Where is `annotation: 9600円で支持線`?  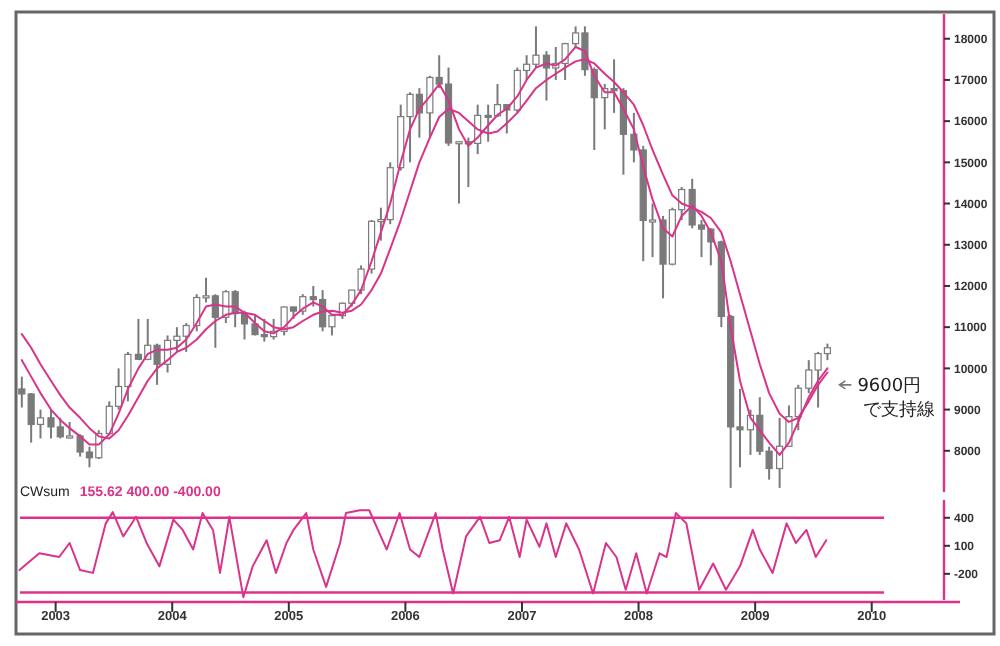
annotation: 9600円で支持線 is located at coordinates (896, 398).